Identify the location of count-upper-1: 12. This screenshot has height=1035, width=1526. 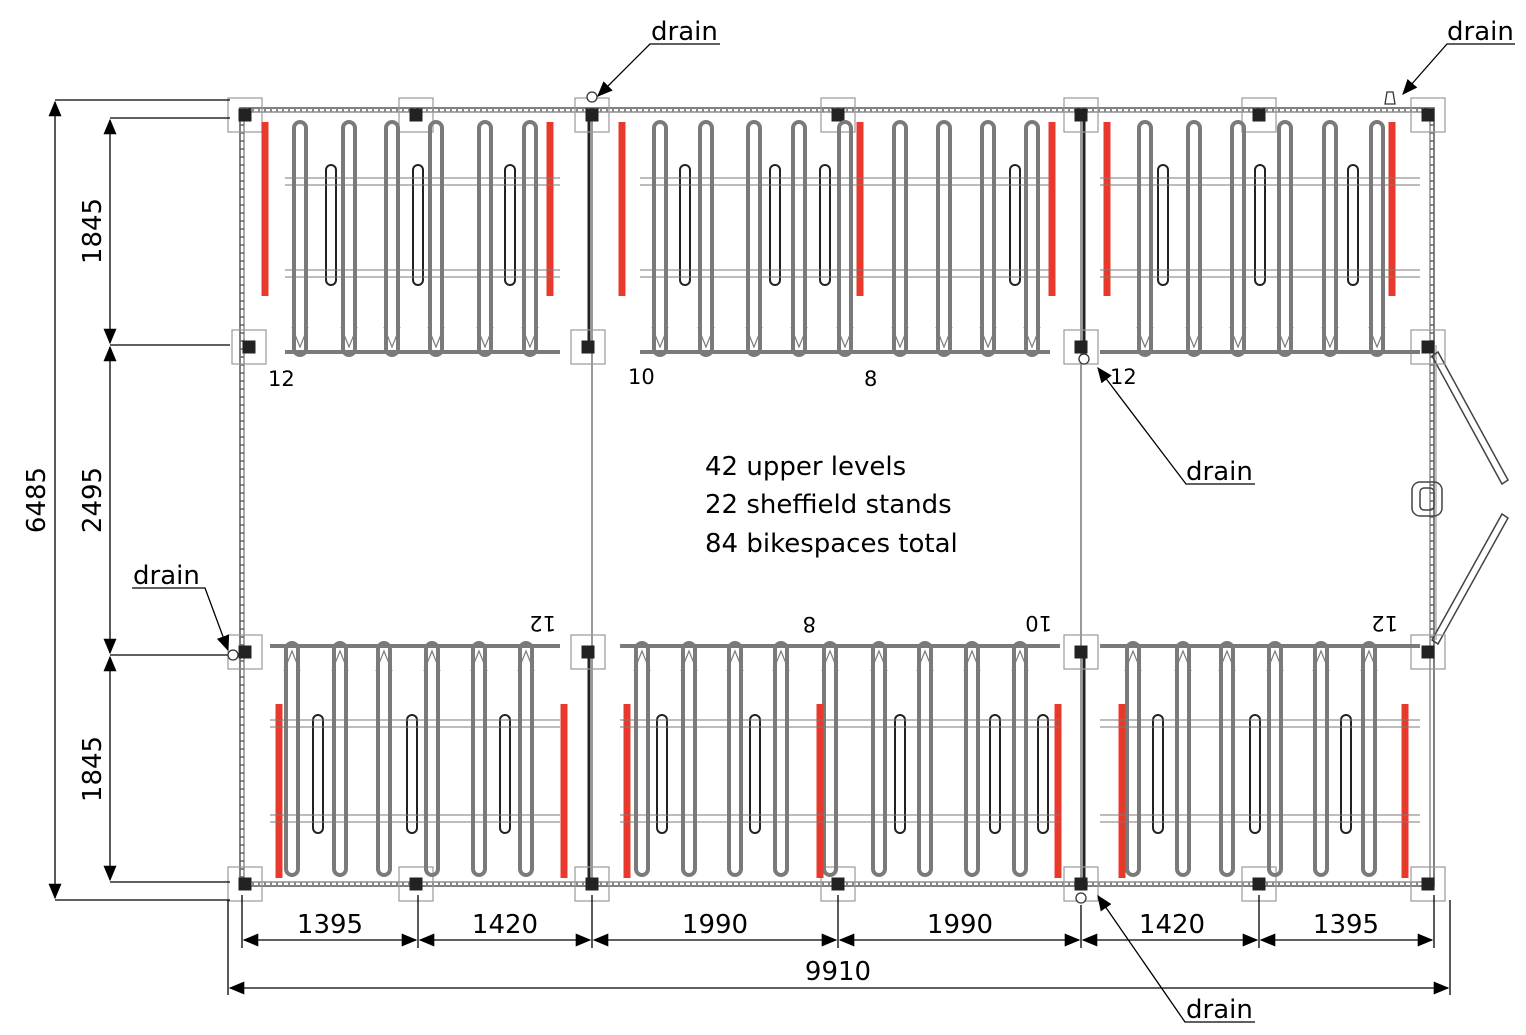
(281, 379).